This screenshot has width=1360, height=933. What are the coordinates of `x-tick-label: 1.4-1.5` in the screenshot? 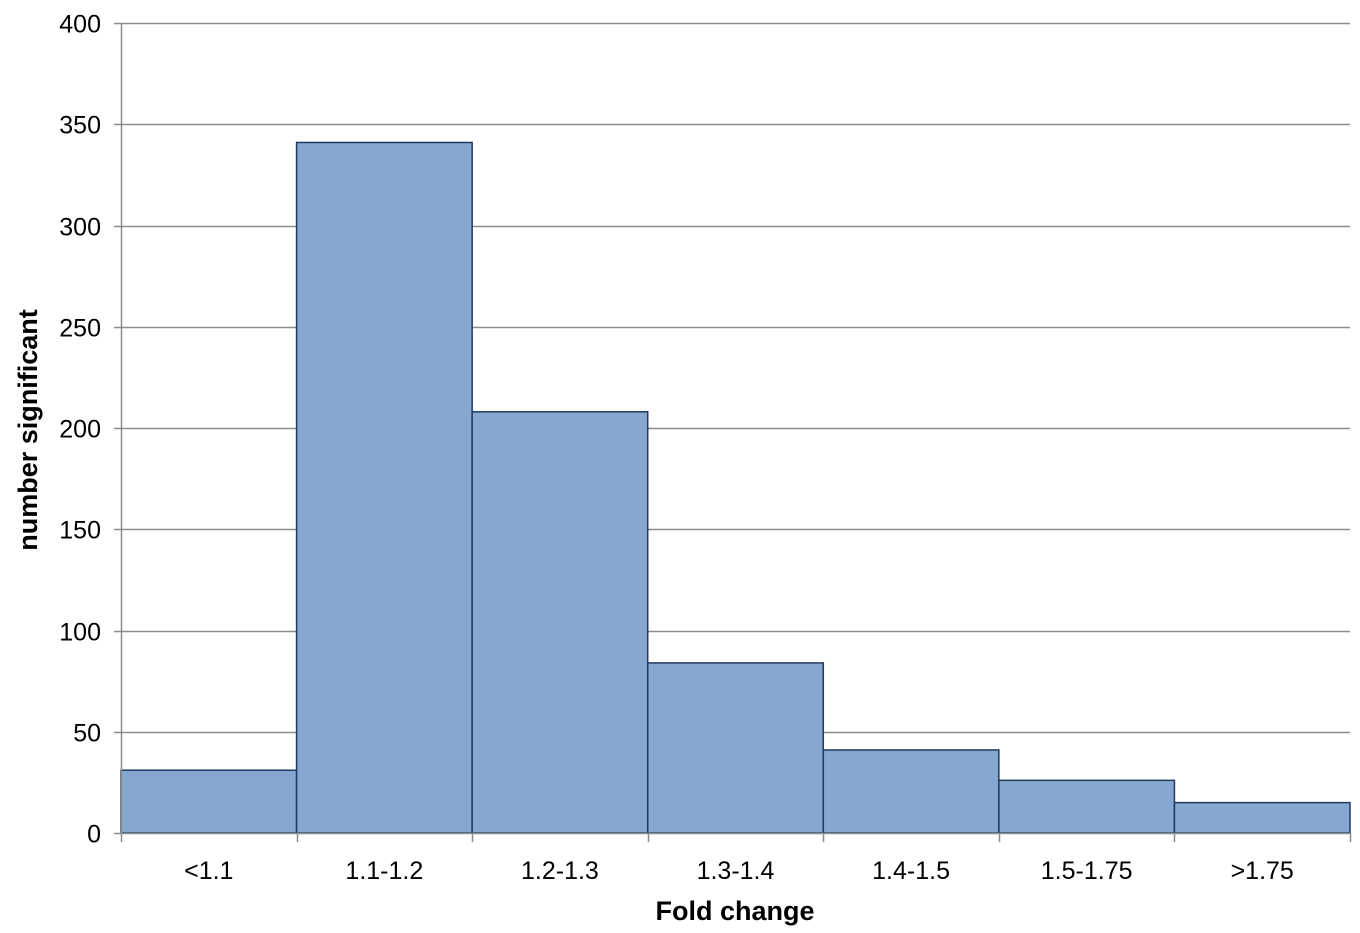 It's located at (911, 871).